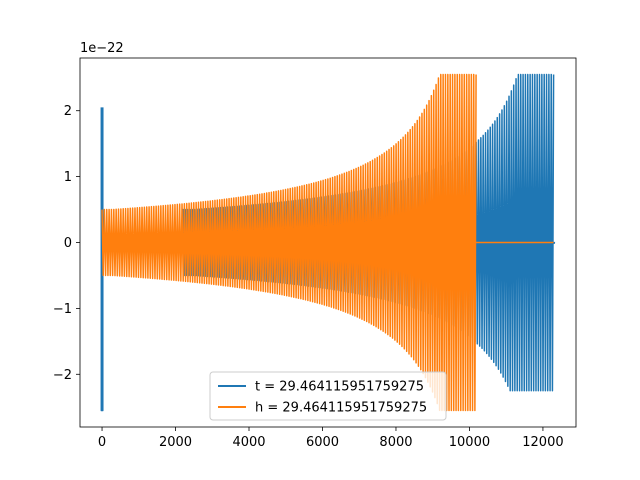 Image resolution: width=640 pixels, height=480 pixels. Describe the element at coordinates (68, 111) in the screenshot. I see `y-tick-label: 2` at that location.